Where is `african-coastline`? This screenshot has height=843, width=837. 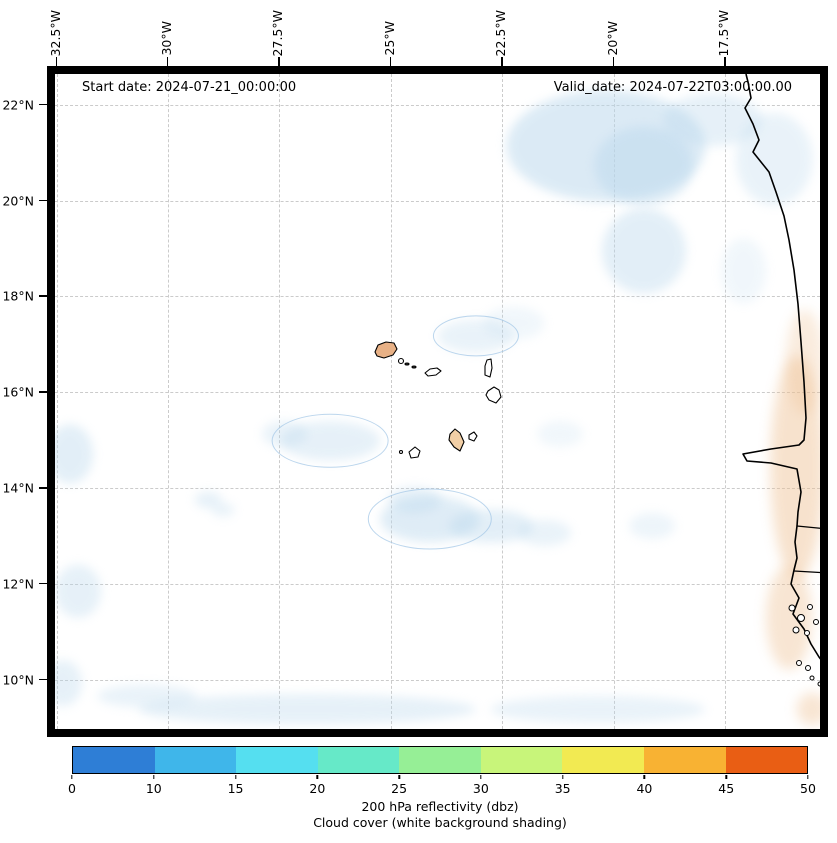 african-coastline is located at coordinates (781, 367).